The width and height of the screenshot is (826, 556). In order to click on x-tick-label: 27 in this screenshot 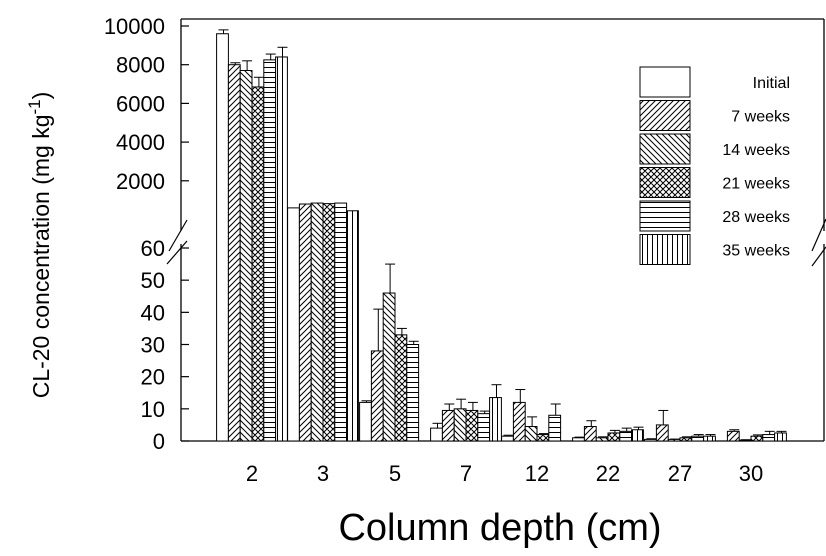, I will do `click(680, 473)`.